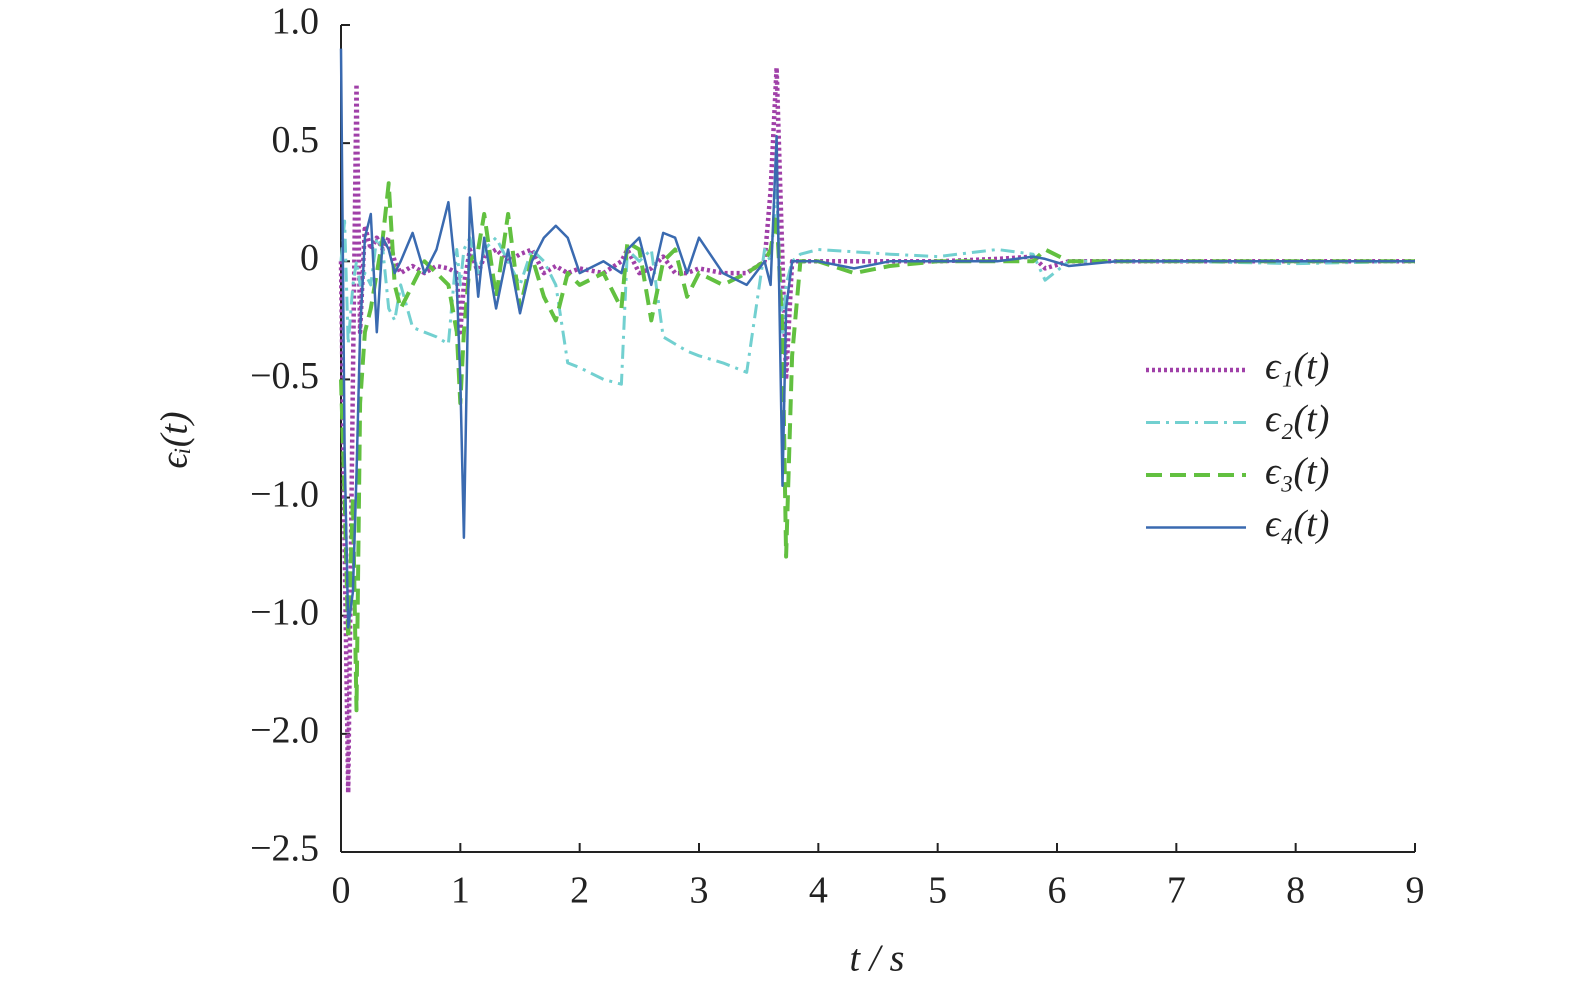 The width and height of the screenshot is (1575, 996). I want to click on y-tick-label: −0.5, so click(284, 376).